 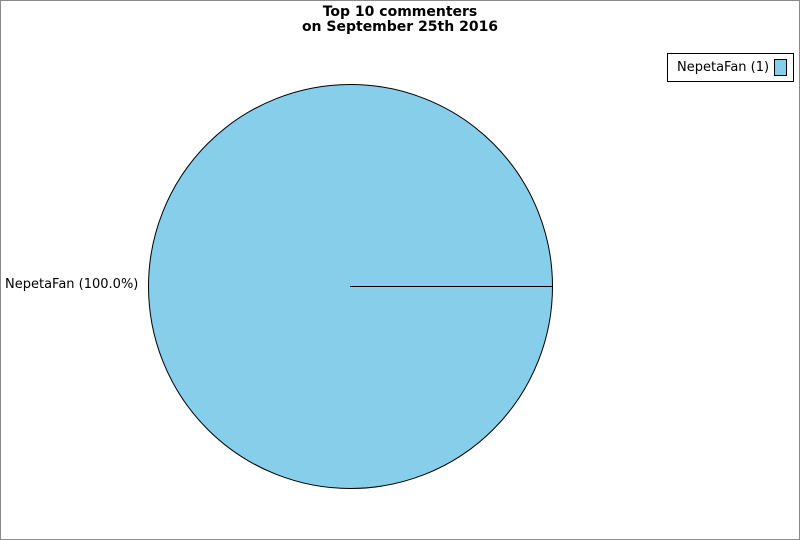 I want to click on pie-slice-label: NepetaFan (100.0%), so click(x=72, y=284).